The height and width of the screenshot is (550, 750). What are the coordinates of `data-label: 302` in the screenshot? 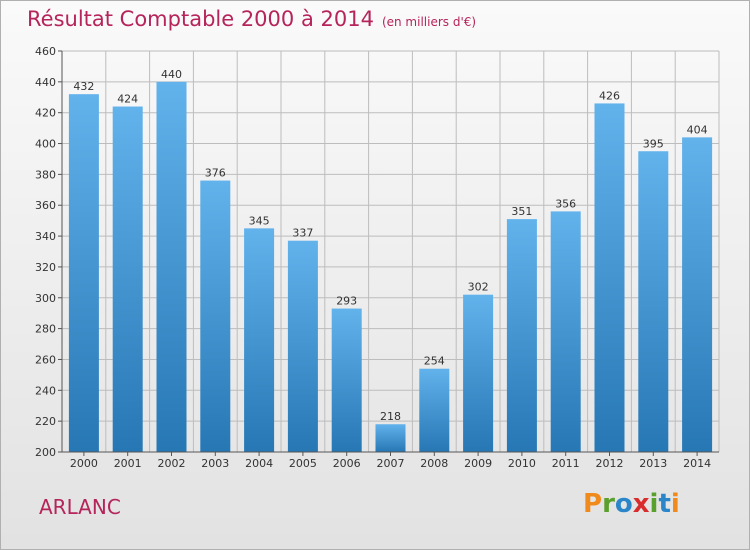 It's located at (478, 287).